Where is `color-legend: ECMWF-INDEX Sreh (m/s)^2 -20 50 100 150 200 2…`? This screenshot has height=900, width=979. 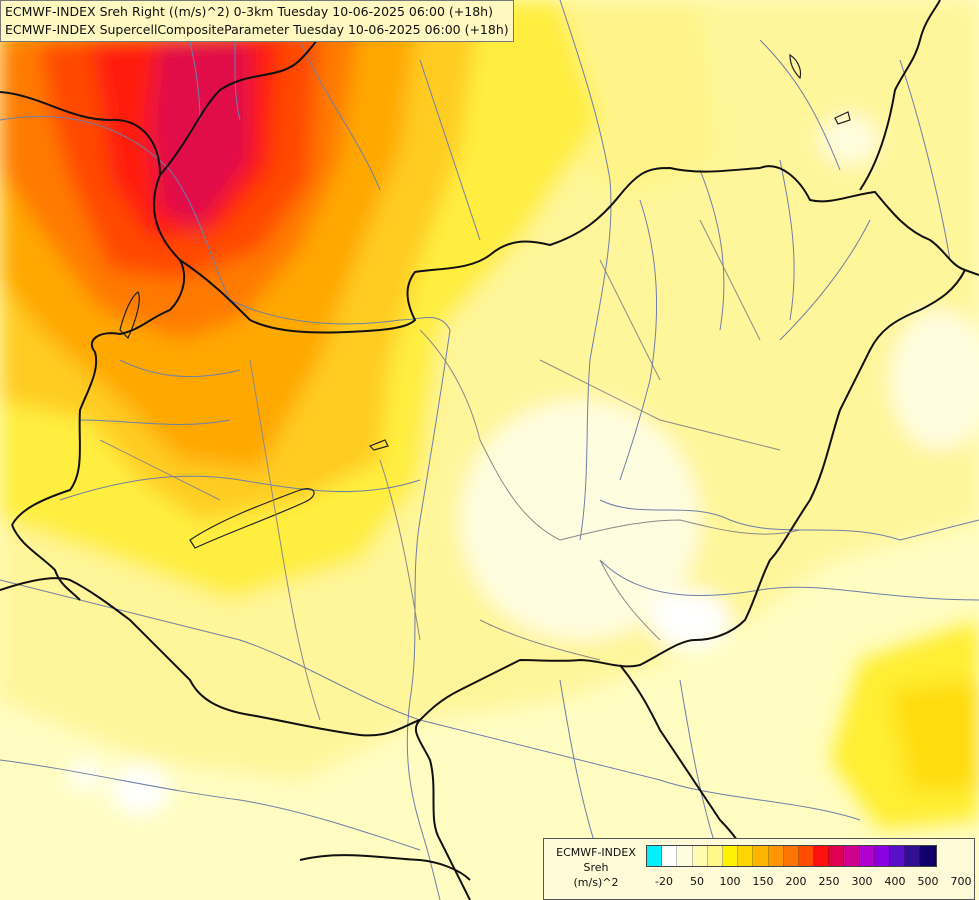
color-legend: ECMWF-INDEX Sreh (m/s)^2 -20 50 100 150 200 2… is located at coordinates (759, 869).